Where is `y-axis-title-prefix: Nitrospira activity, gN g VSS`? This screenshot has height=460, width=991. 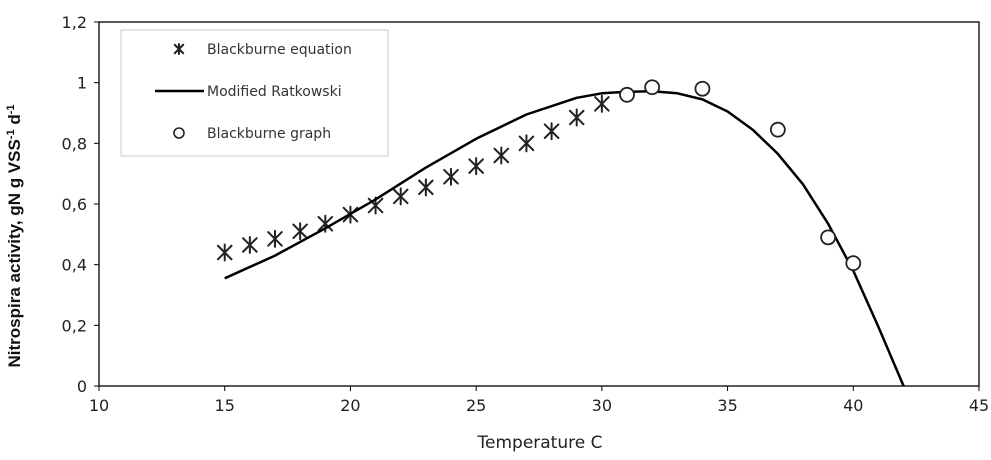 y-axis-title-prefix: Nitrospira activity, gN g VSS is located at coordinates (14, 253).